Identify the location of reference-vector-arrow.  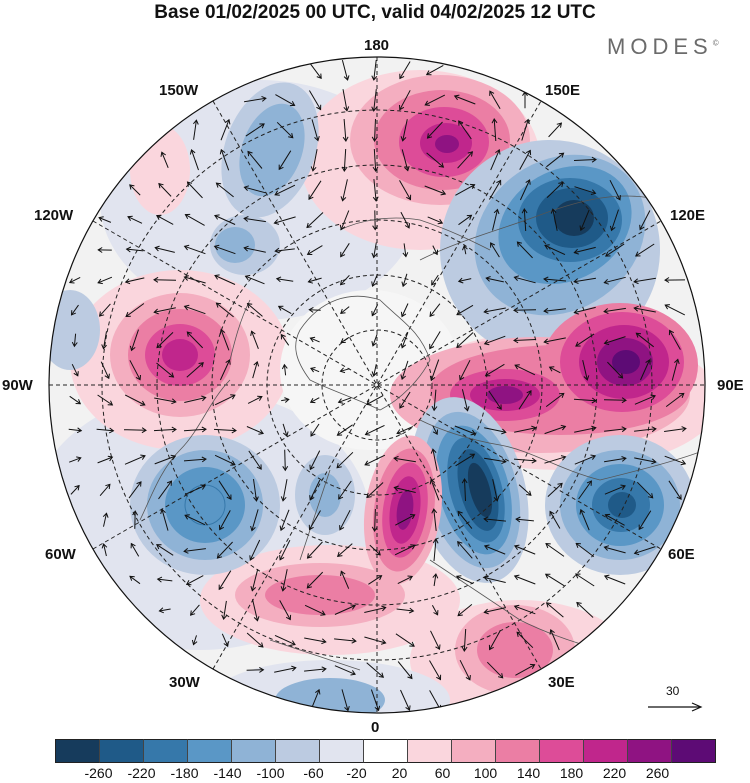
(675, 707).